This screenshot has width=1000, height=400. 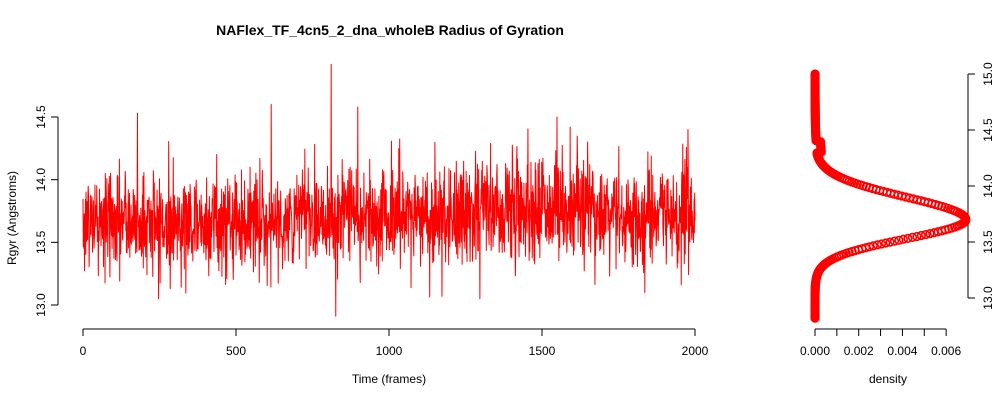 I want to click on density-x-tick-label: 0.000, so click(x=815, y=351).